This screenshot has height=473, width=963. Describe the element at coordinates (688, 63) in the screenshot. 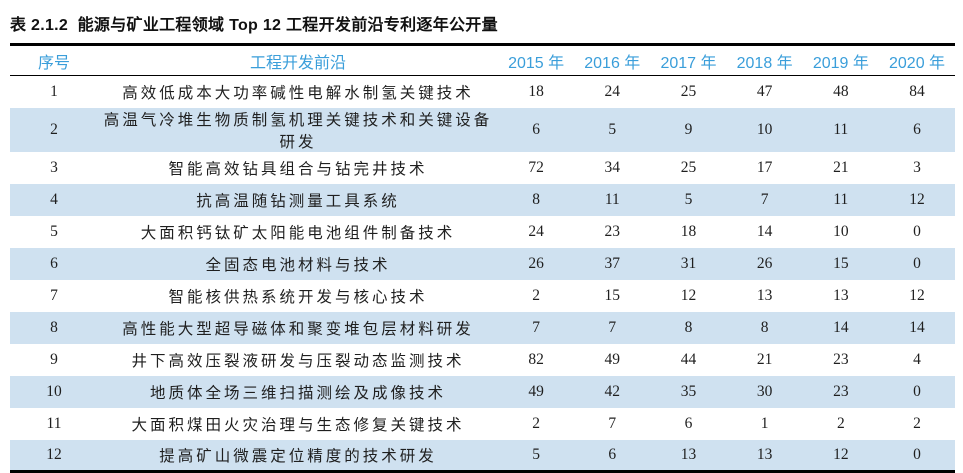

I see `col-header-year-2017: 2017 年` at that location.